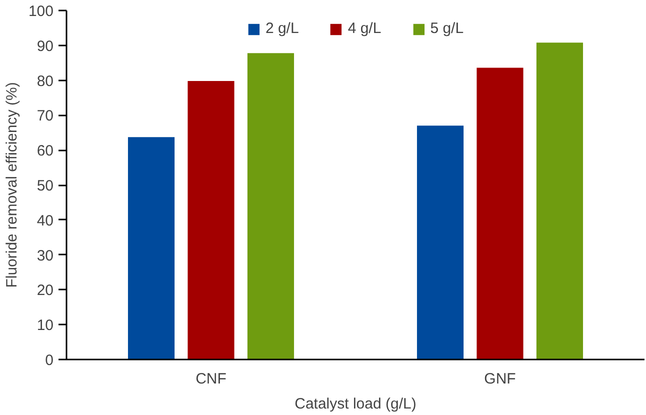 This screenshot has height=415, width=646. I want to click on x-axis-title: Catalyst load (g/L), so click(355, 404).